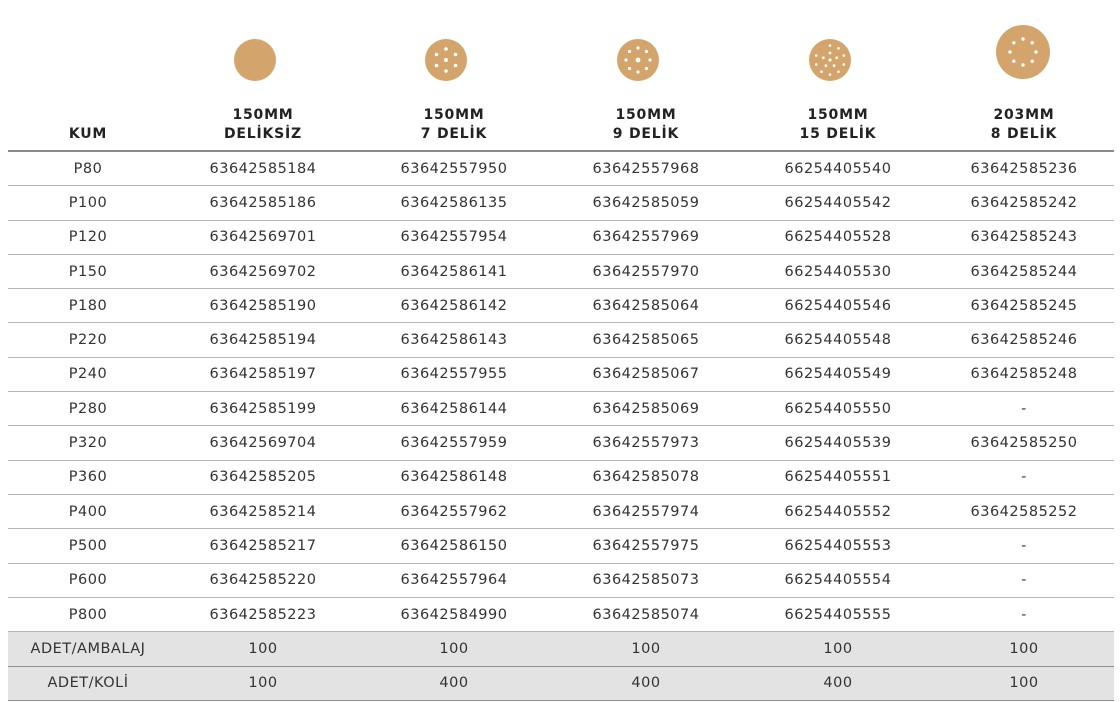 The height and width of the screenshot is (702, 1120). I want to click on disc-7-holes-icon, so click(446, 60).